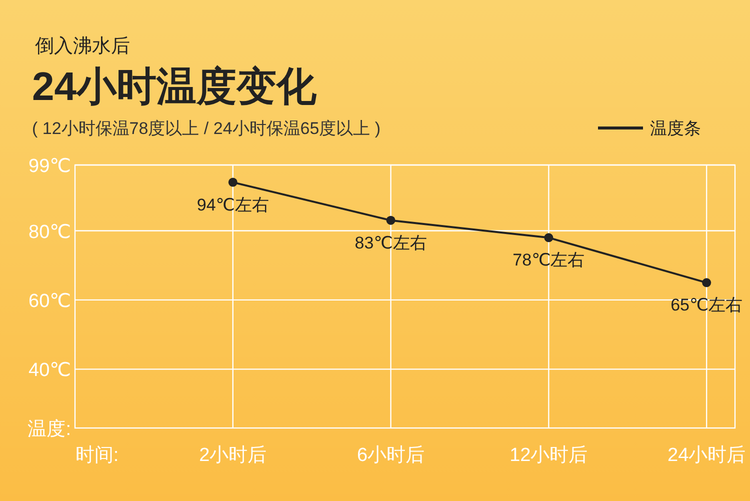  Describe the element at coordinates (49, 166) in the screenshot. I see `y-tick-label: 99℃` at that location.